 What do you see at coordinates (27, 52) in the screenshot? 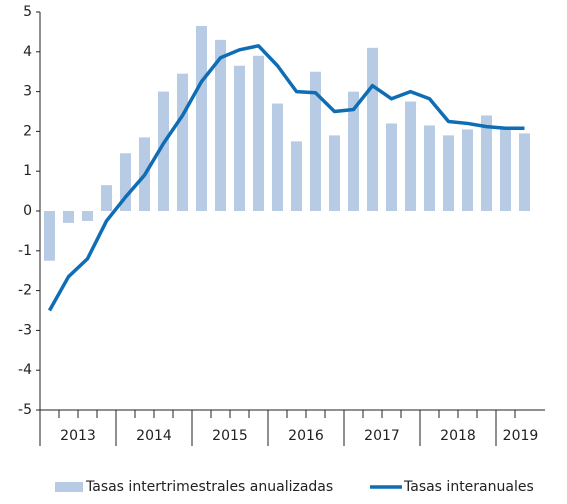
I see `y-tick-label: 4` at bounding box center [27, 52].